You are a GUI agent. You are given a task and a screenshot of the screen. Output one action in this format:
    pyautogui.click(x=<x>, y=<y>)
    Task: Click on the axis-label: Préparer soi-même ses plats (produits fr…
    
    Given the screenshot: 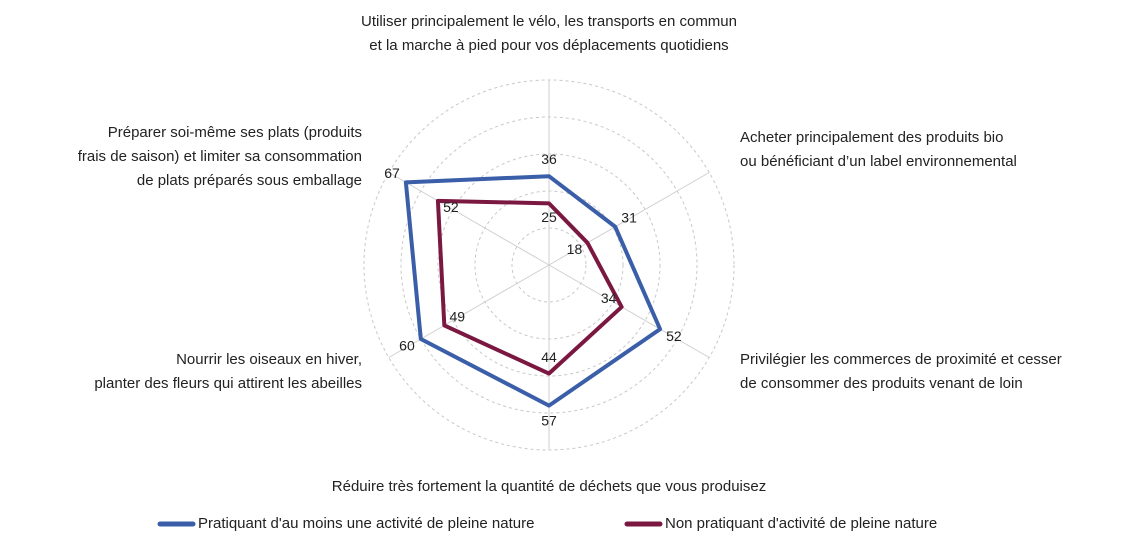 What is the action you would take?
    pyautogui.click(x=219, y=156)
    